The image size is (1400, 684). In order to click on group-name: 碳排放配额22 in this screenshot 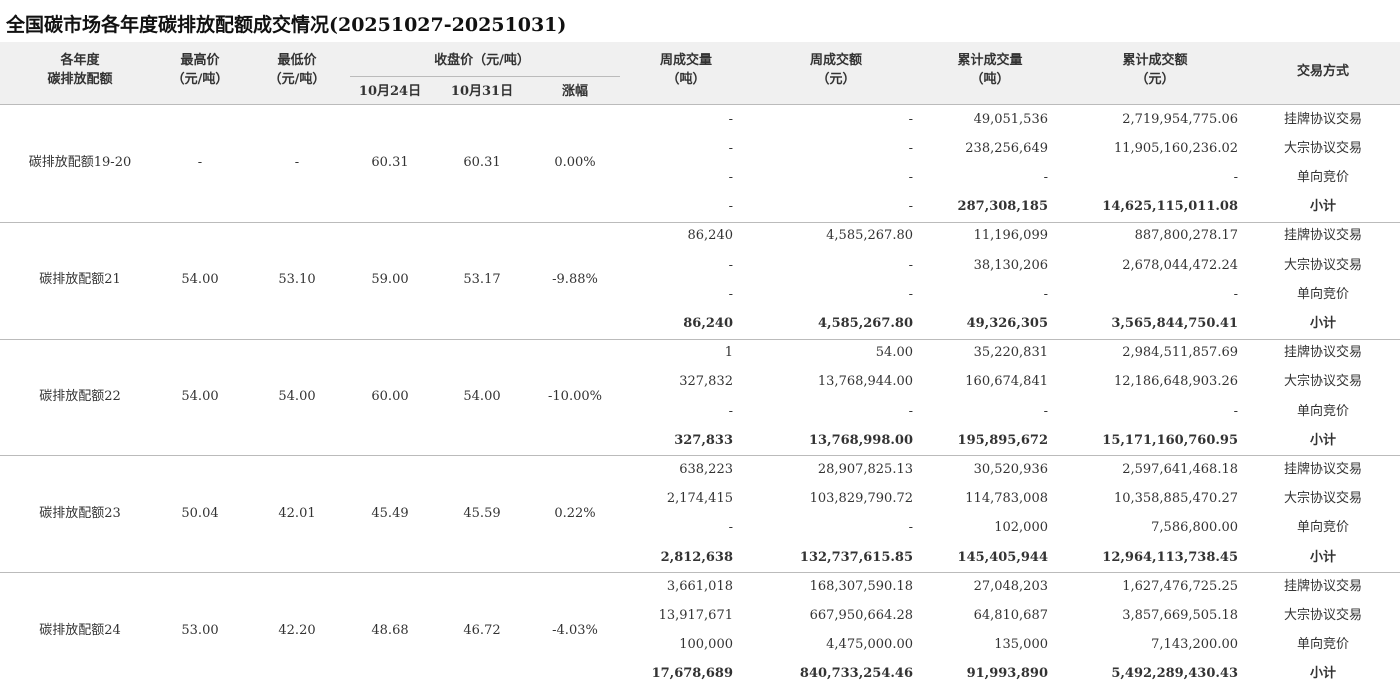, I will do `click(80, 396)`.